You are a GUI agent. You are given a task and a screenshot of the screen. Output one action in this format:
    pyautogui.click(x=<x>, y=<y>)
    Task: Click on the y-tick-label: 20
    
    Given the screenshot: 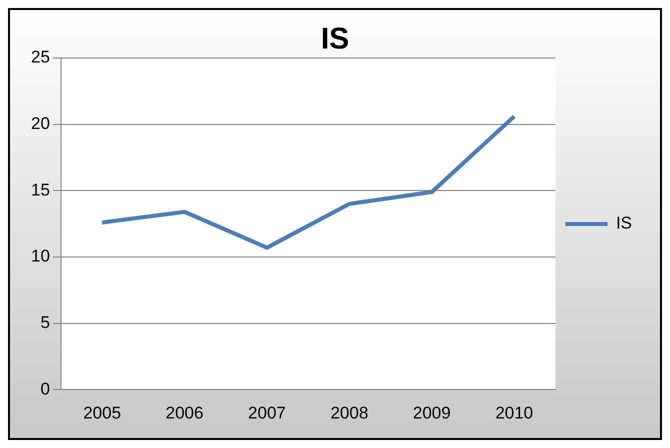 What is the action you would take?
    pyautogui.click(x=40, y=124)
    